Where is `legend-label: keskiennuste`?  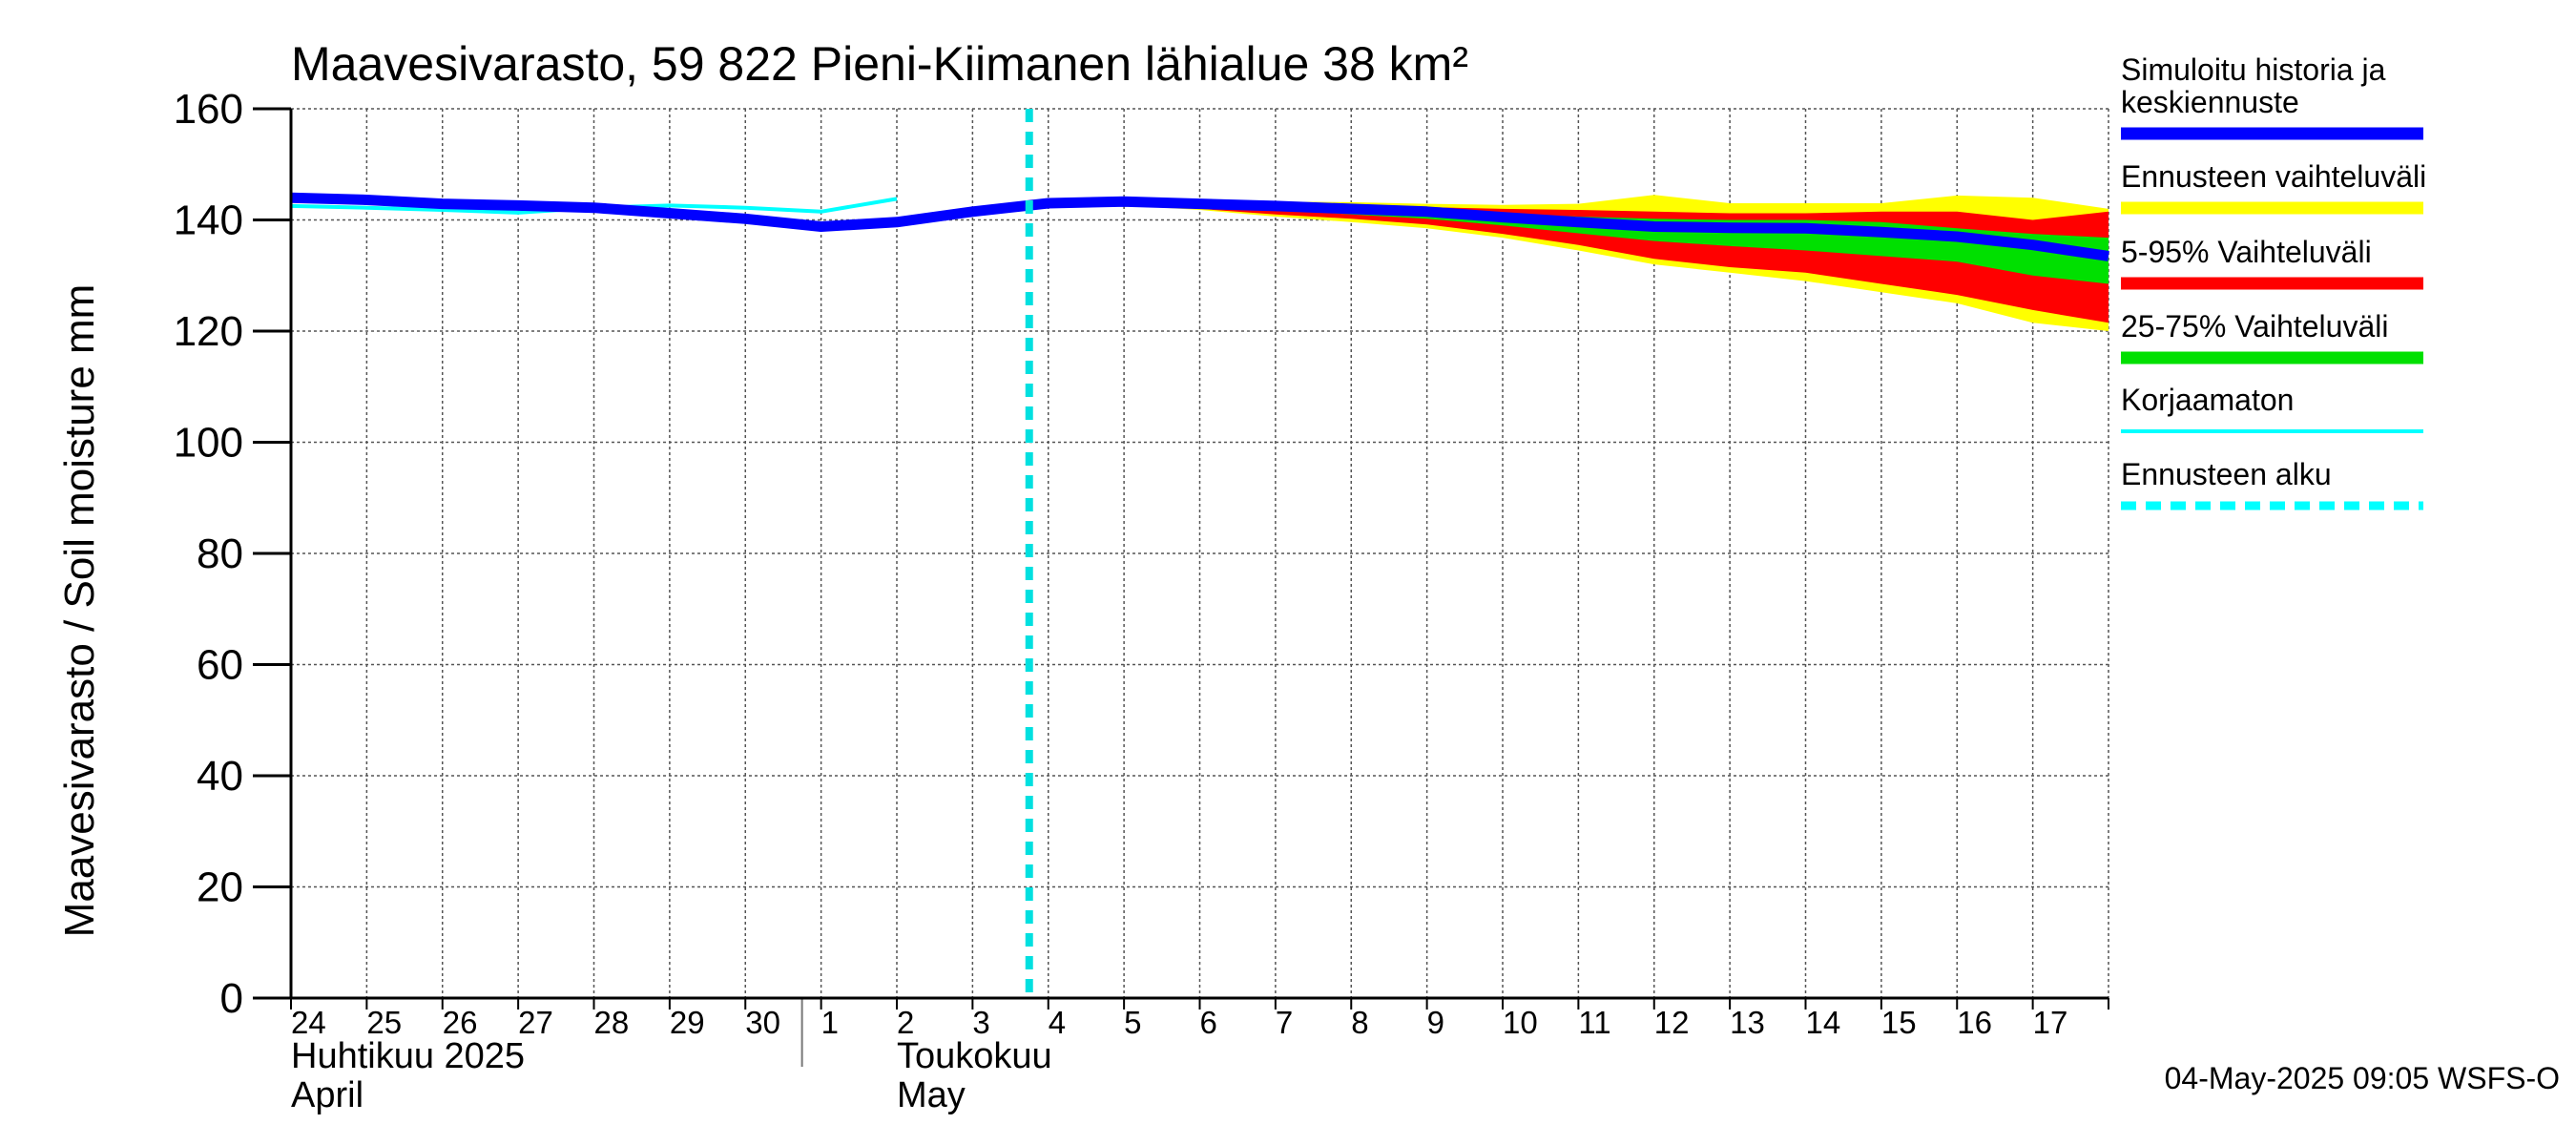
legend-label: keskiennuste is located at coordinates (2210, 102).